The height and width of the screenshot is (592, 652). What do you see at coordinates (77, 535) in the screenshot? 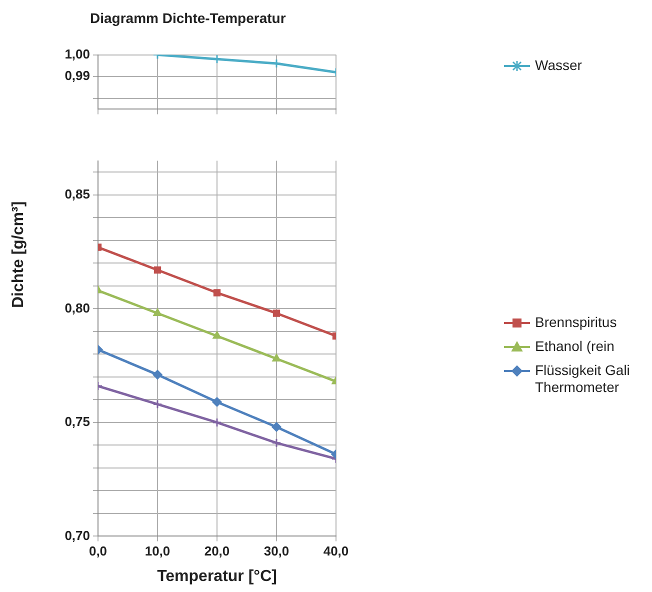
I see `y-tick-label: 0,70` at bounding box center [77, 535].